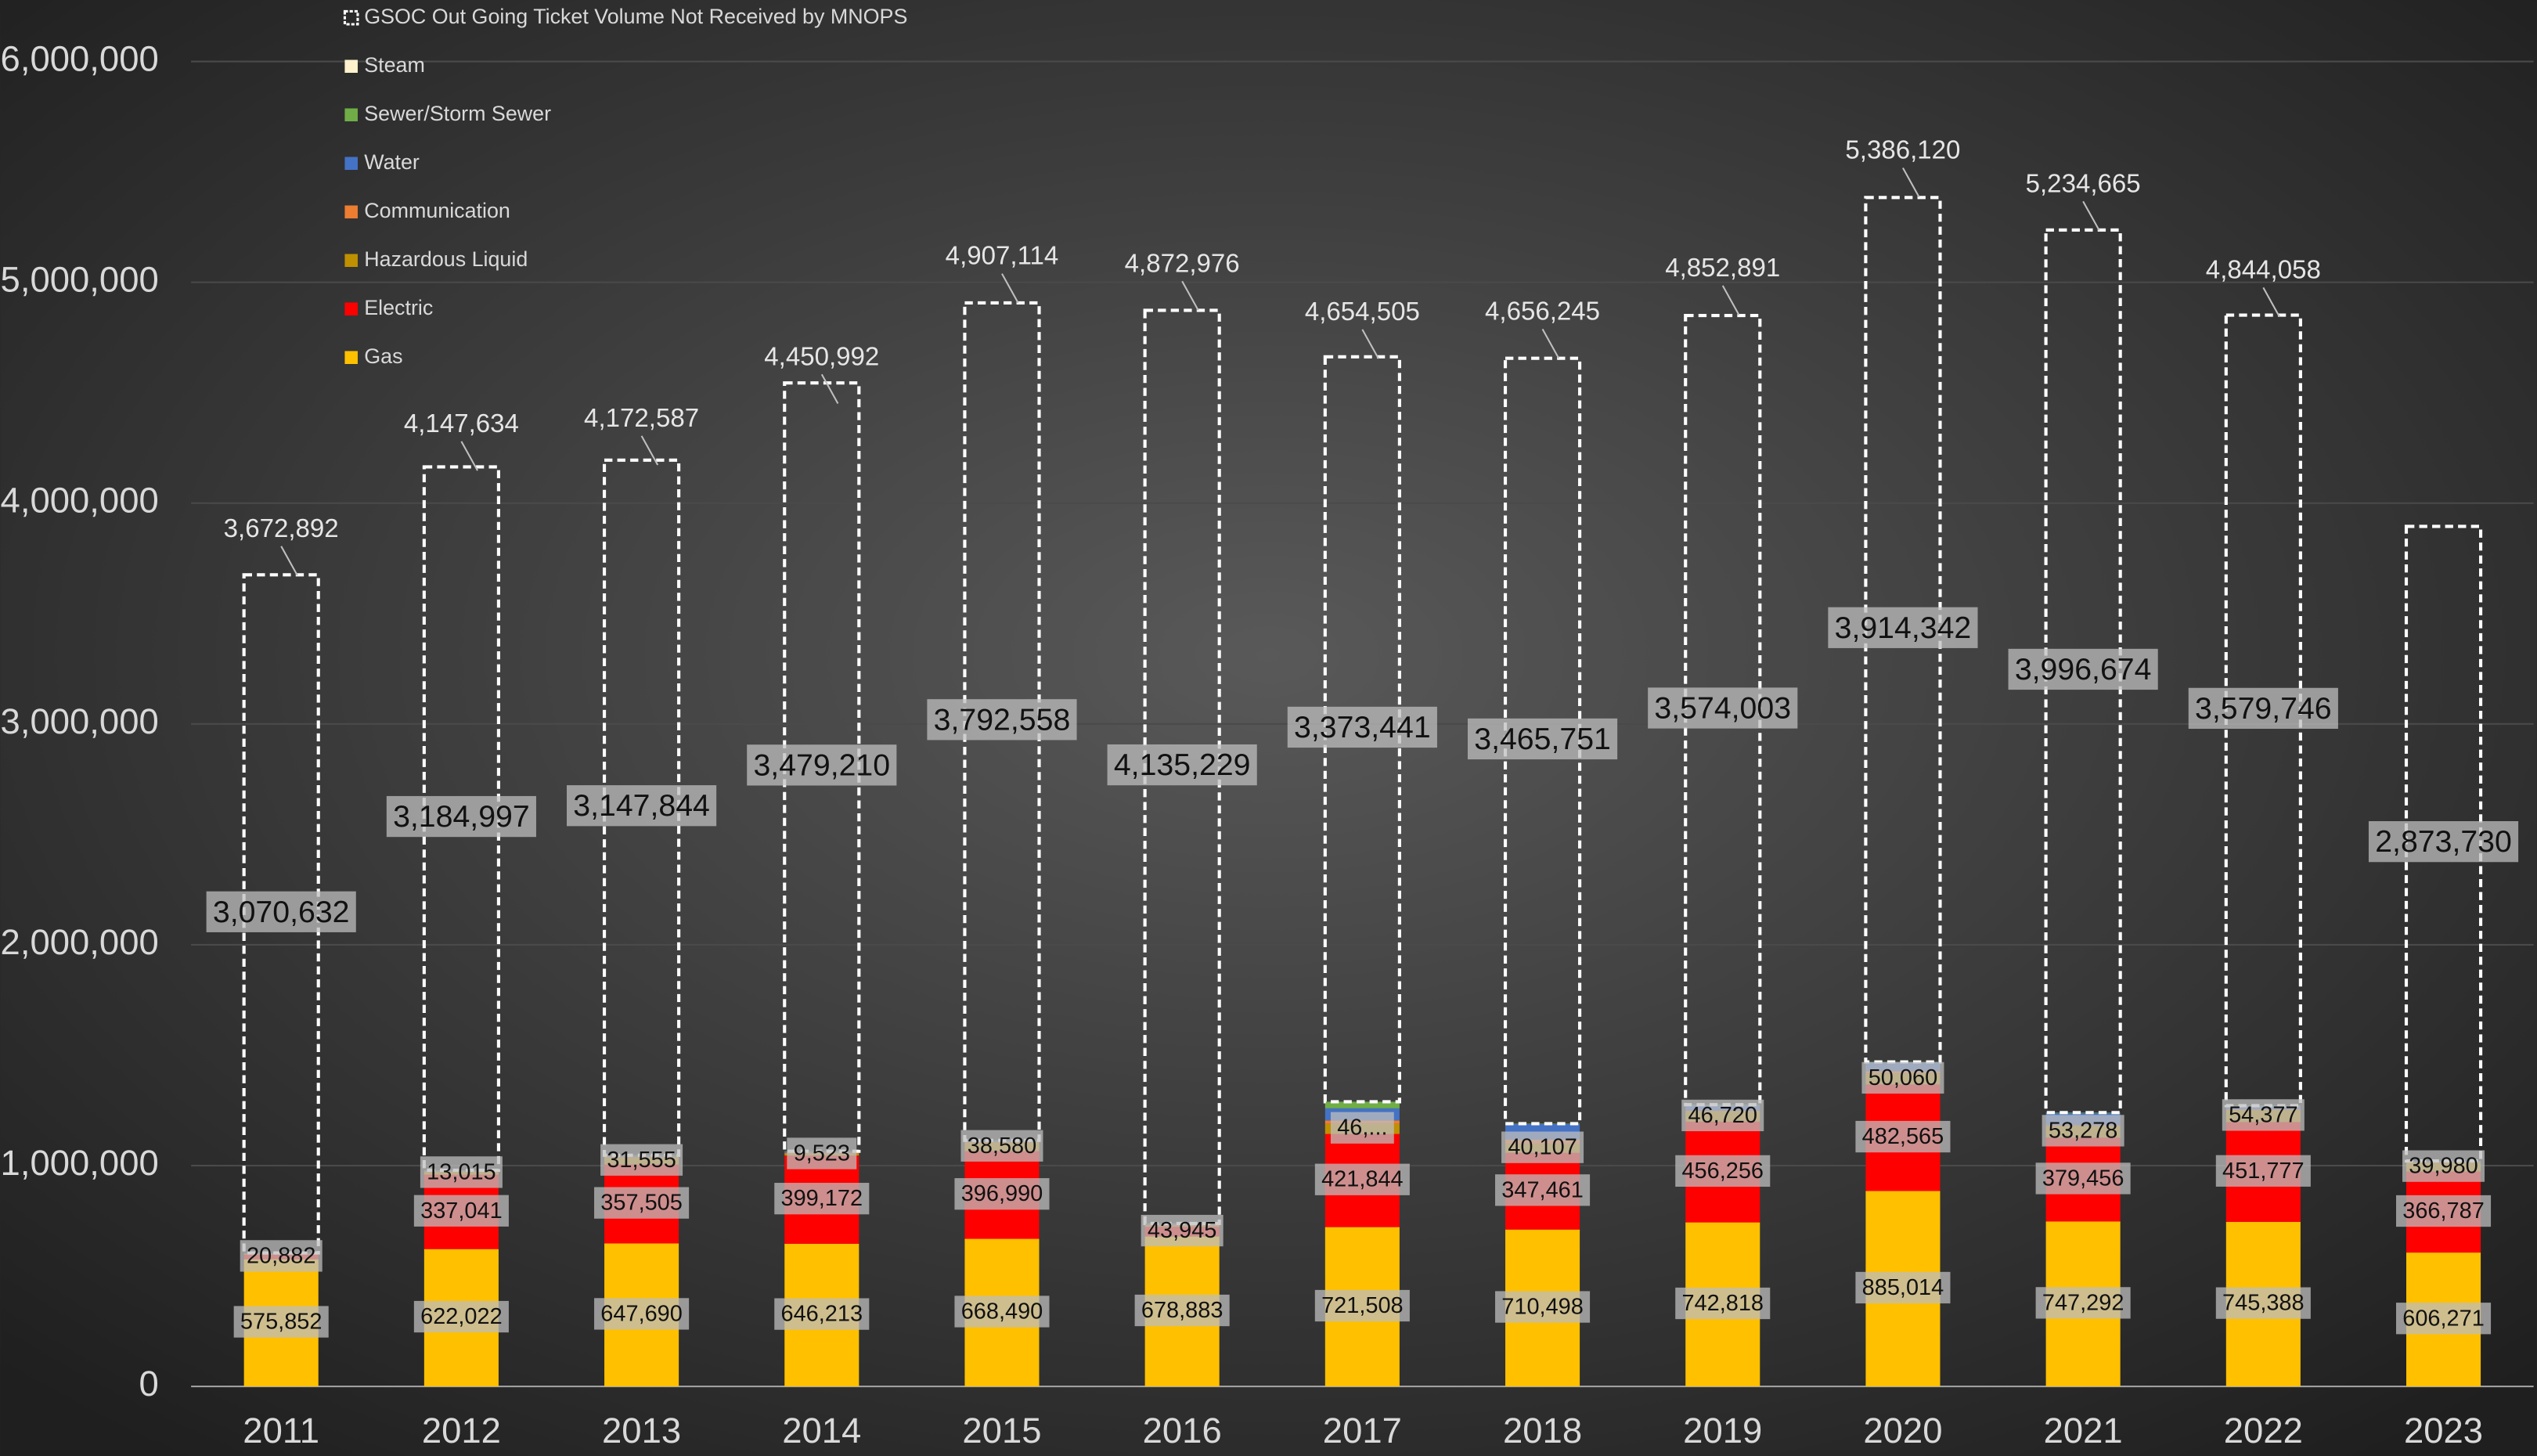 This screenshot has height=1456, width=2537. I want to click on total-label: 4,844,058, so click(2263, 269).